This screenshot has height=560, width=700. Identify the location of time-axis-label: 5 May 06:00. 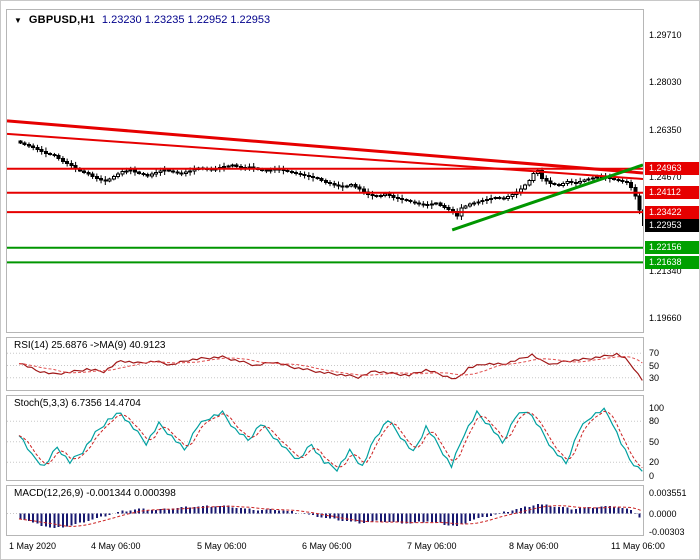
(222, 546).